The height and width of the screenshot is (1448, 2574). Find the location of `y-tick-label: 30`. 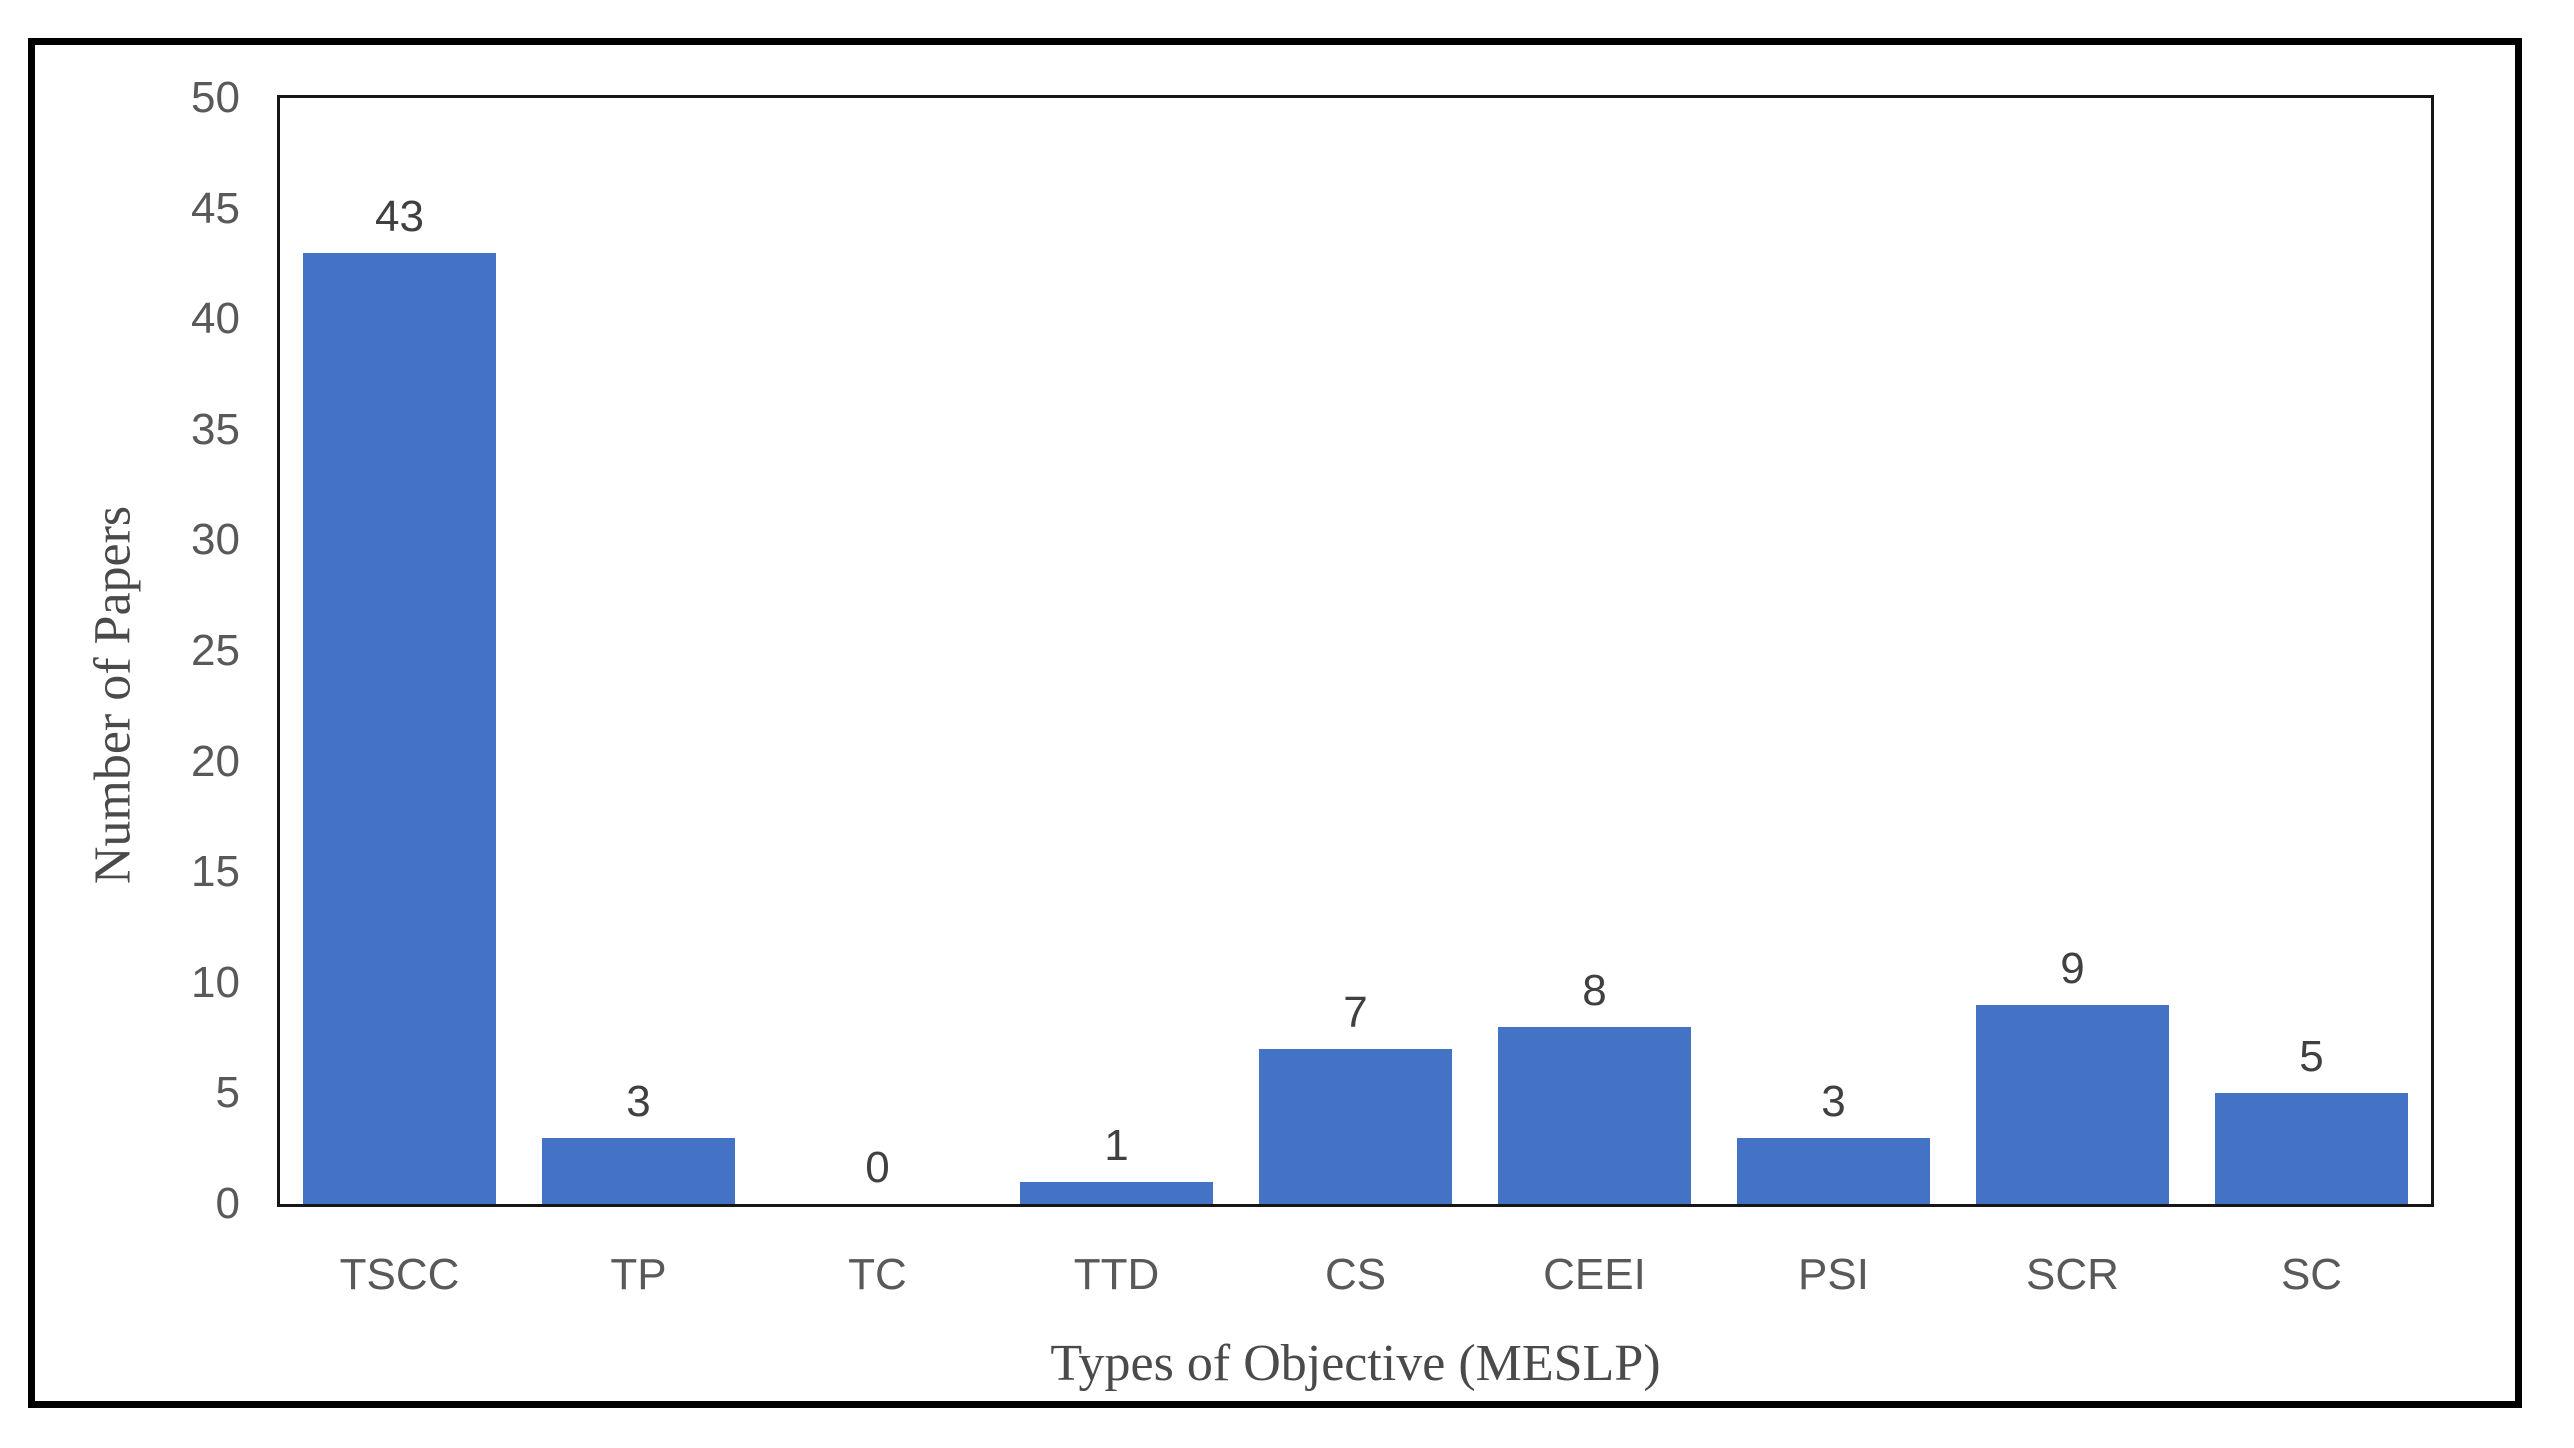

y-tick-label: 30 is located at coordinates (215, 540).